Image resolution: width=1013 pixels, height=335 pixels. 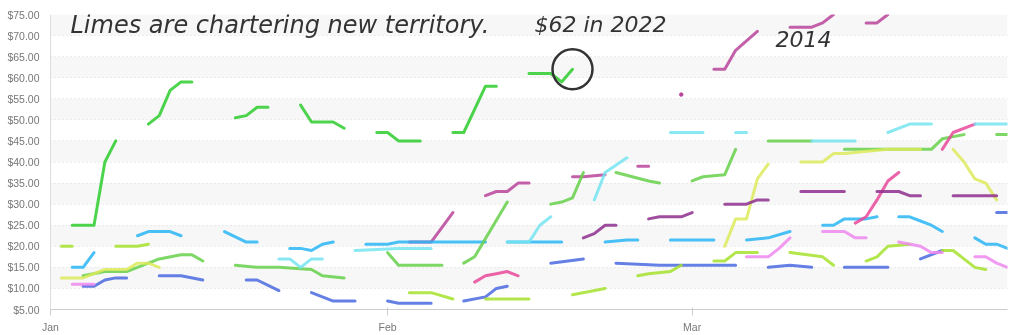 I want to click on y-tick-label: $30.00, so click(x=23, y=204).